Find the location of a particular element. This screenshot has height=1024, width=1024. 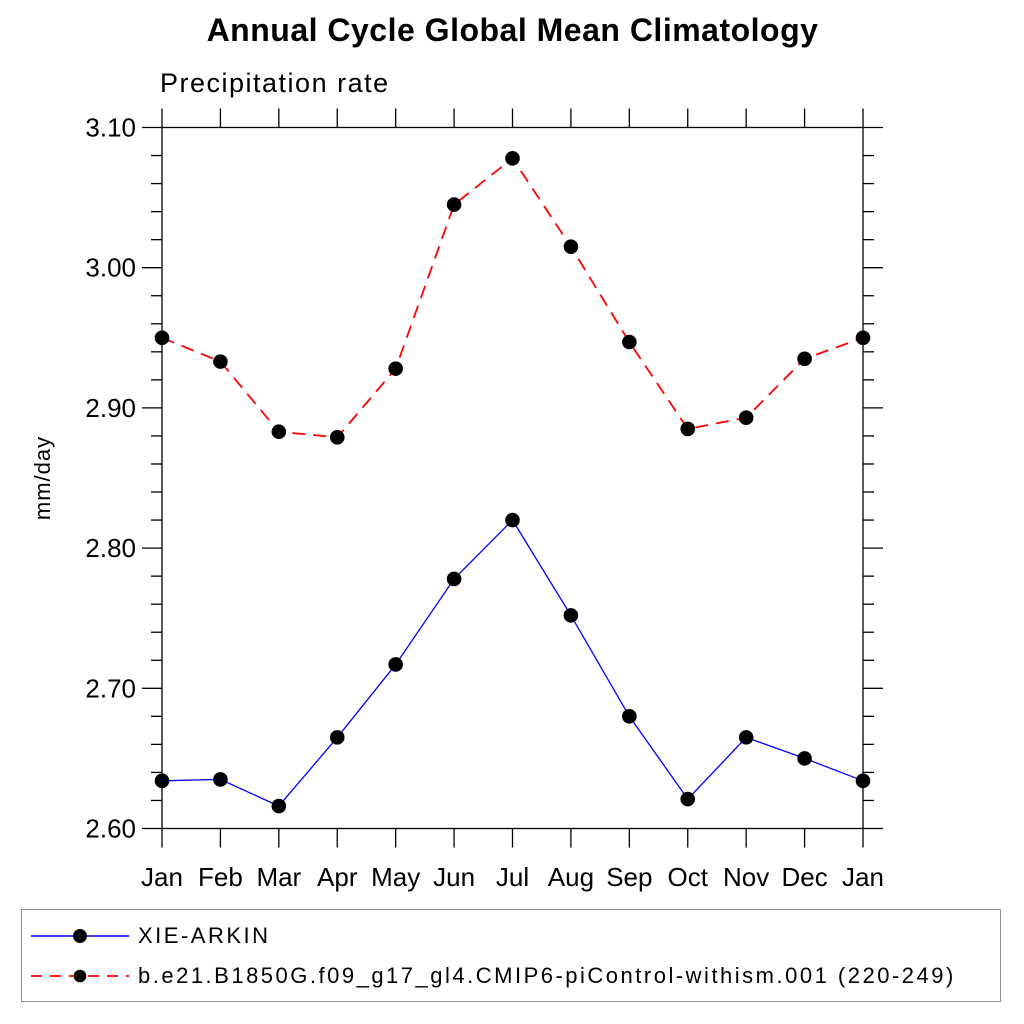

x-tick-label: Jun is located at coordinates (454, 877).